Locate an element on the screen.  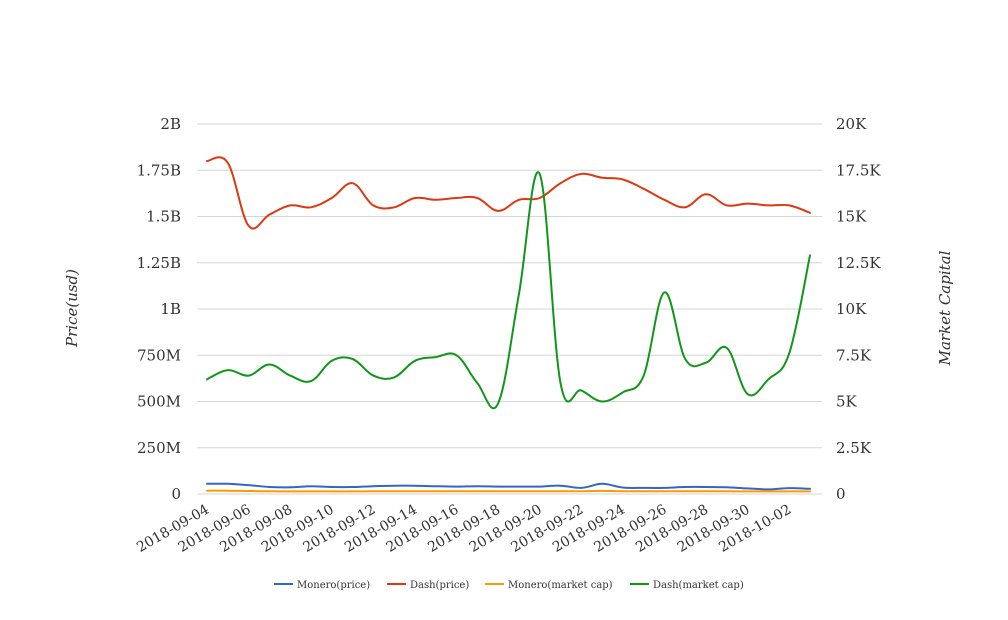
right-tick-label: 0 is located at coordinates (841, 494).